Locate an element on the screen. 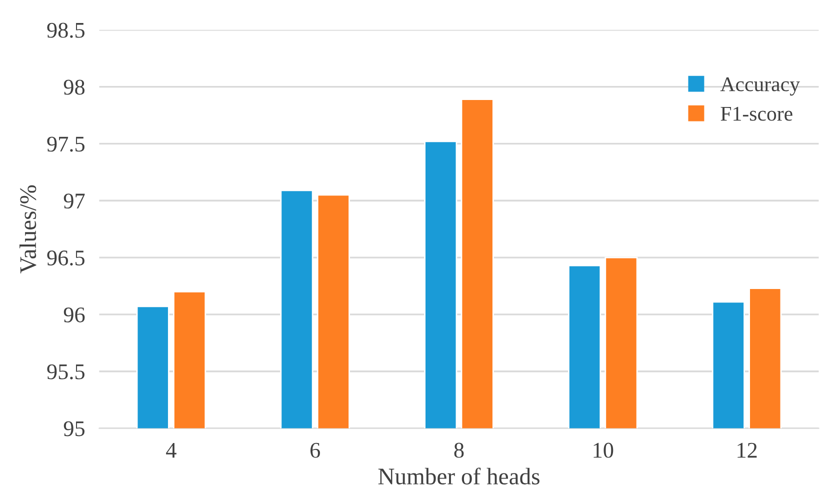 The width and height of the screenshot is (827, 498). y-tick-label: 95.5 is located at coordinates (65, 372).